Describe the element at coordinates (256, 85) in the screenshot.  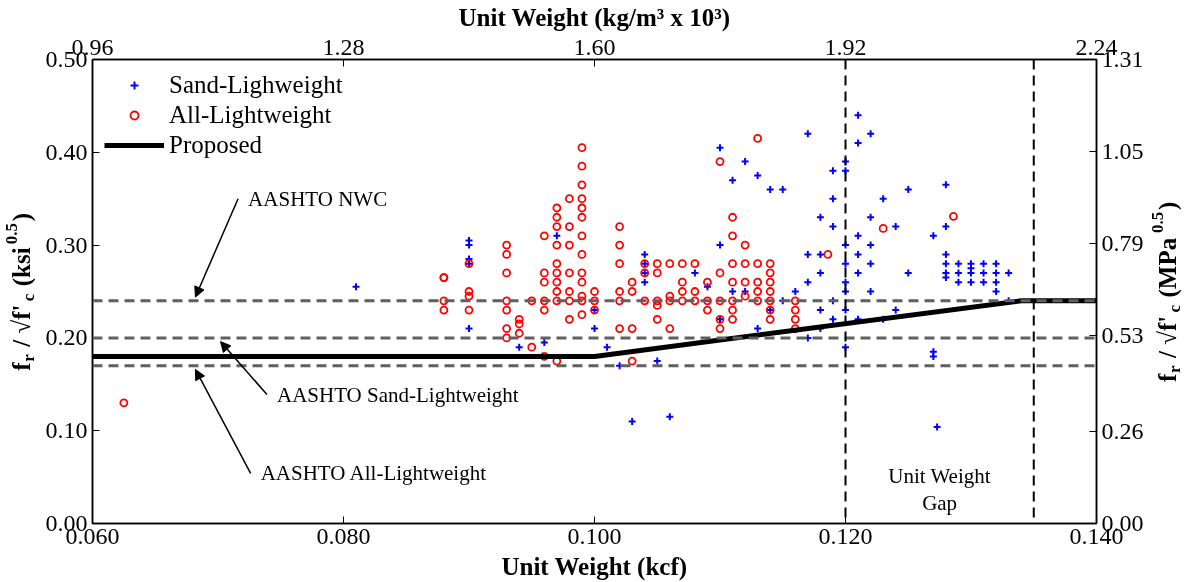
I see `legend-label: Sand-Lighweight` at that location.